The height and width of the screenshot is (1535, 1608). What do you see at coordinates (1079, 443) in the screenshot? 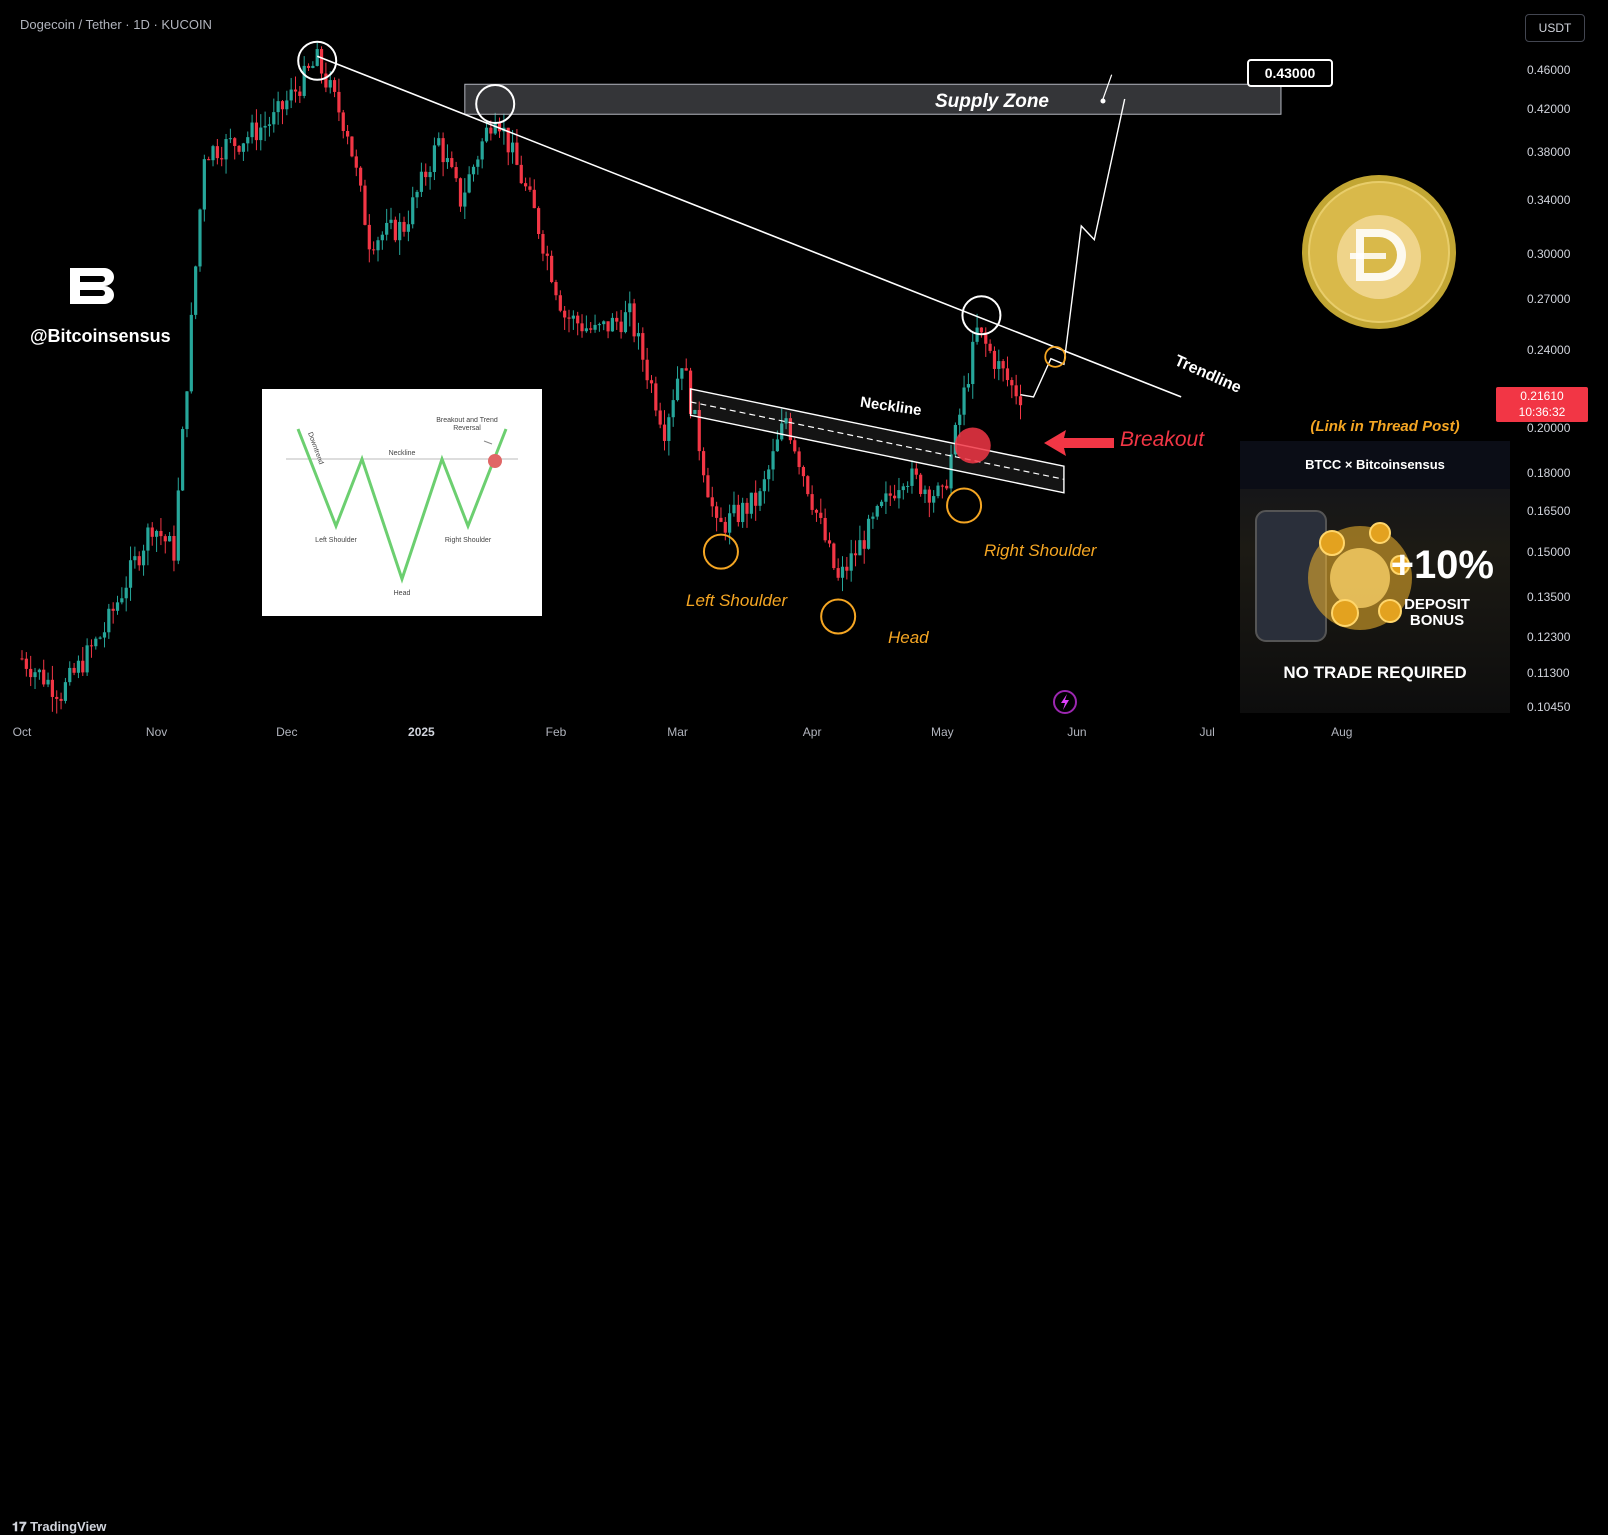
I see `breakout-arrow-icon` at bounding box center [1079, 443].